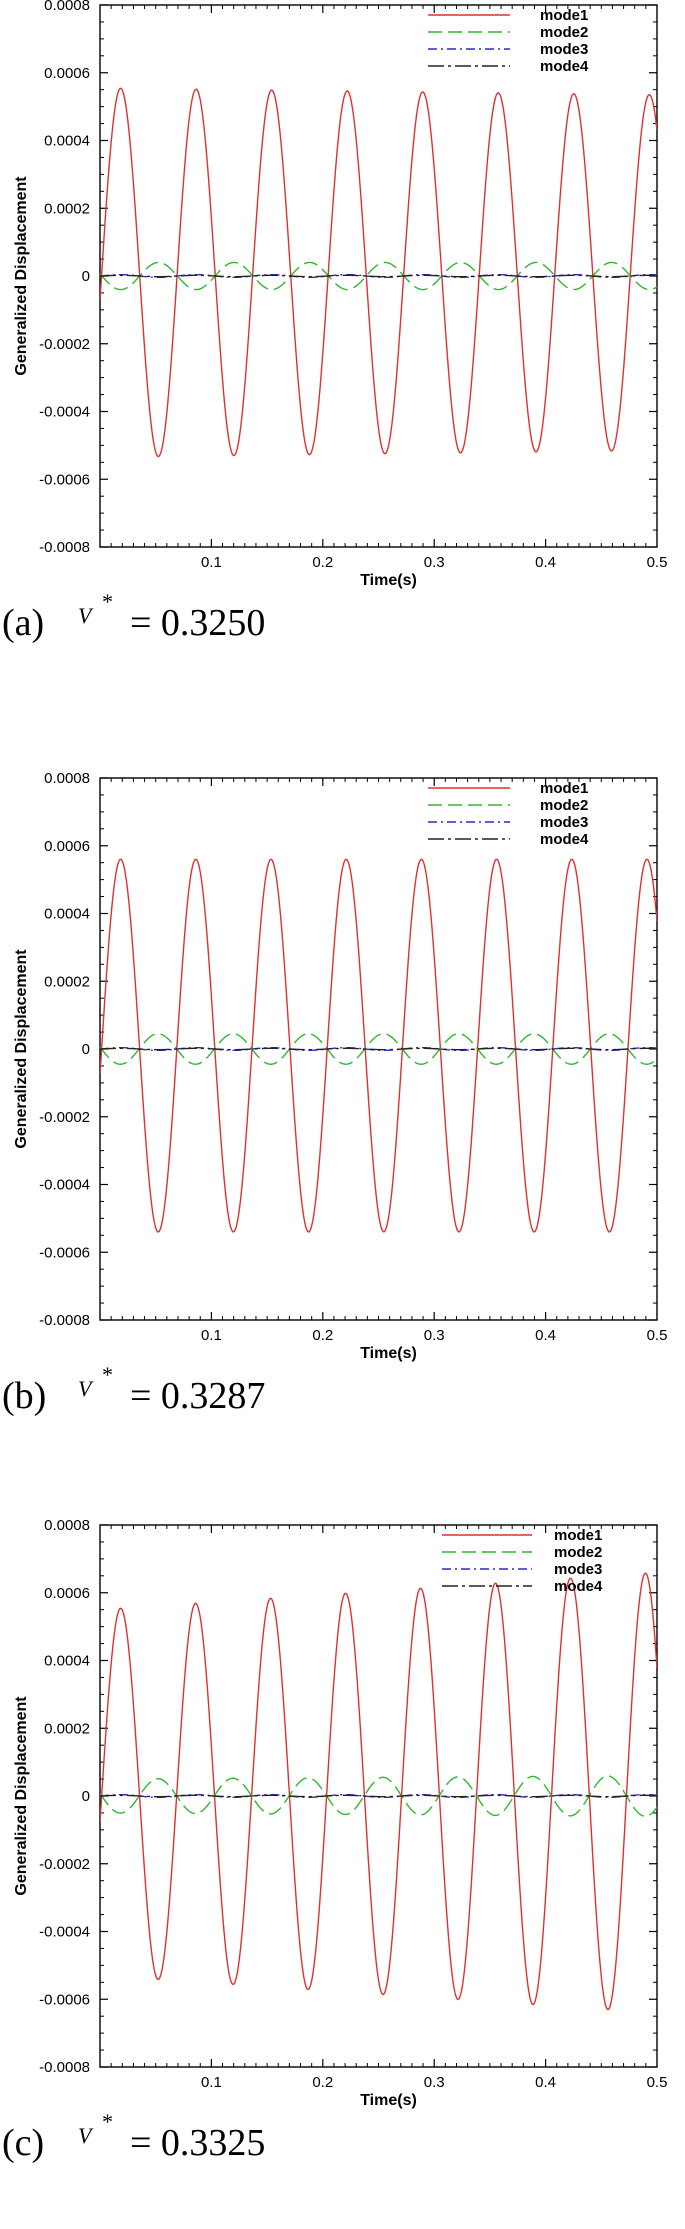  What do you see at coordinates (197, 623) in the screenshot?
I see `caption-value: = 0.3250` at bounding box center [197, 623].